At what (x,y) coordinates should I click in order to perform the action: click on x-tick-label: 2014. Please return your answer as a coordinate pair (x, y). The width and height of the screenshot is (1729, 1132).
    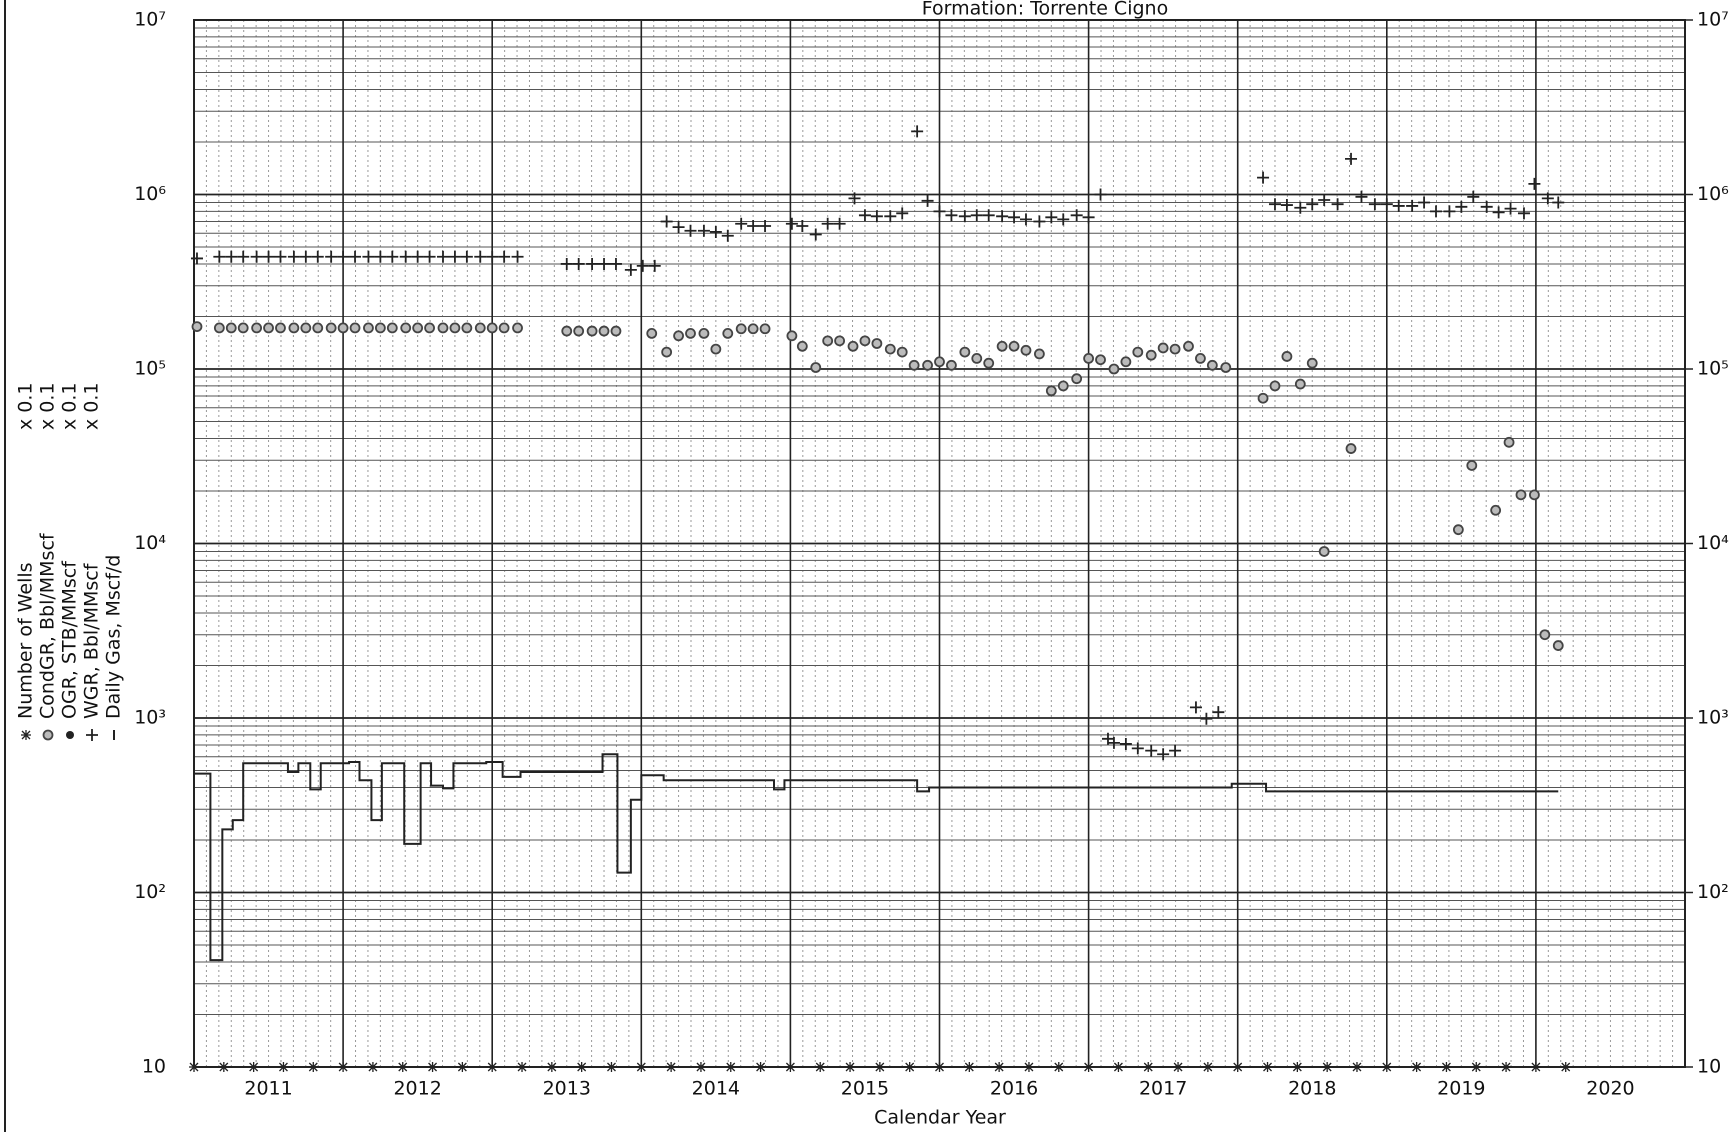
    Looking at the image, I should click on (716, 1089).